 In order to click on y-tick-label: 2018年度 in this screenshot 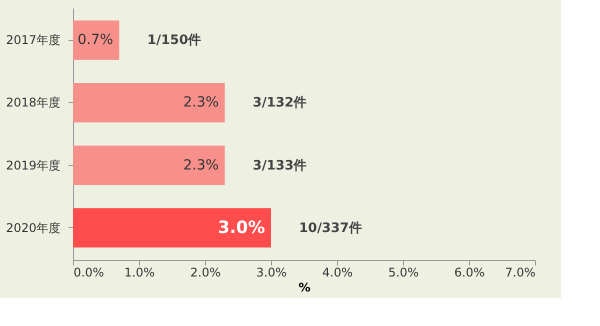, I will do `click(33, 103)`.